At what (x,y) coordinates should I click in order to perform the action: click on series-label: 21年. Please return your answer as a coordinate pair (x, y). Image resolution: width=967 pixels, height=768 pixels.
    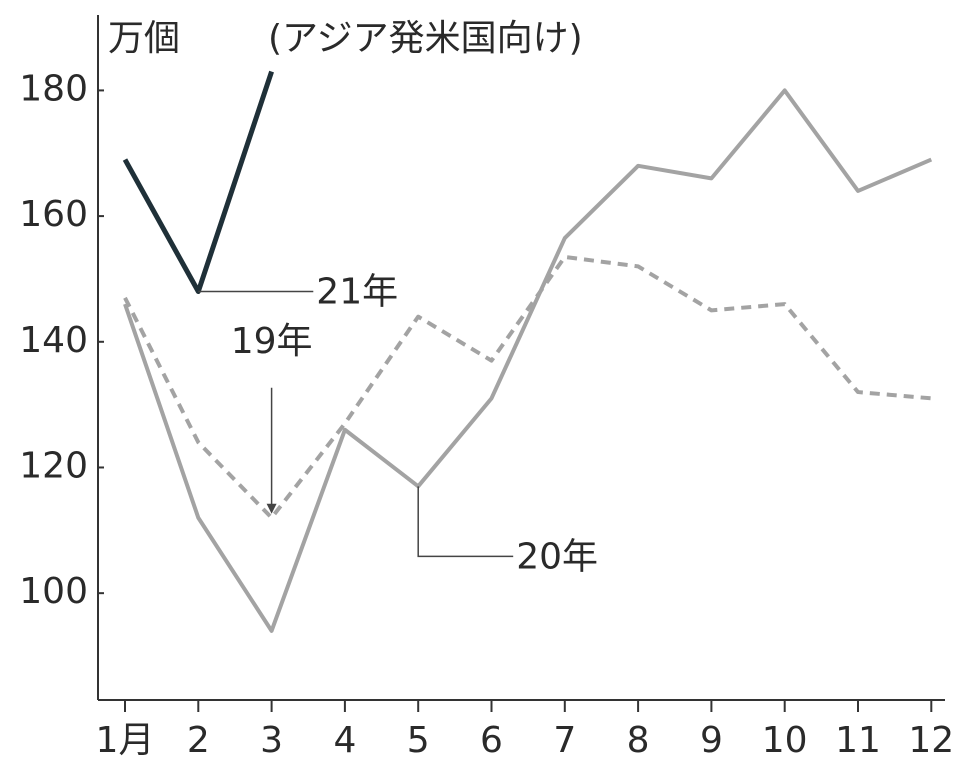
    Looking at the image, I should click on (357, 292).